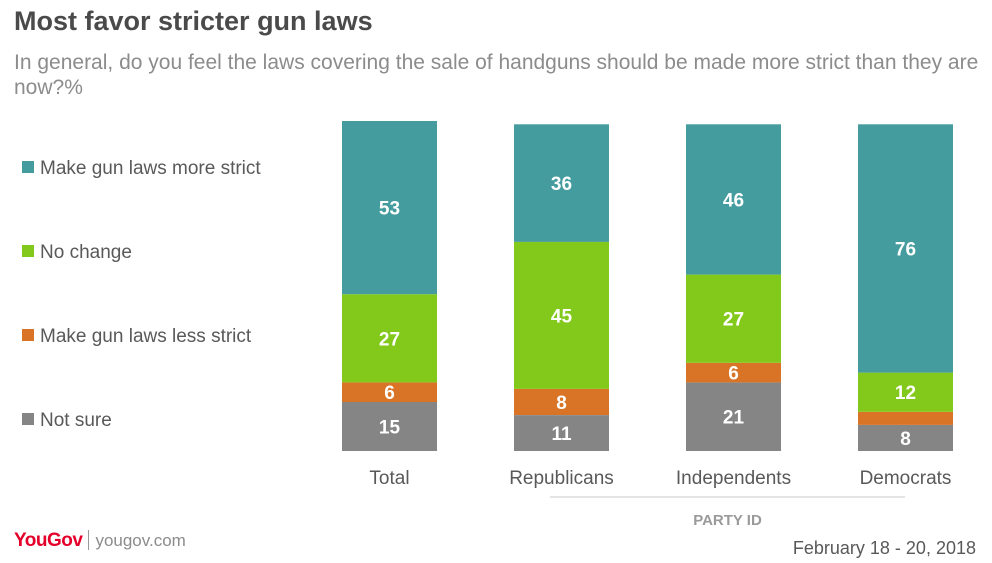 This screenshot has width=992, height=563. I want to click on data-label: 46, so click(733, 200).